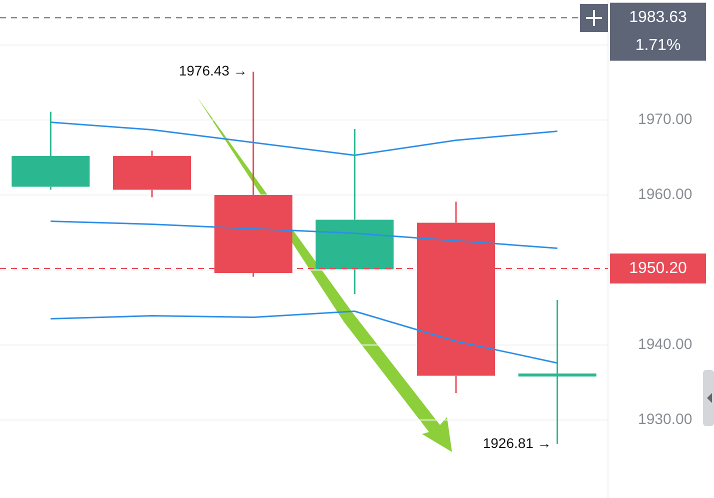 The image size is (714, 498). Describe the element at coordinates (658, 17) in the screenshot. I see `ref-line-label: 1983.63` at that location.